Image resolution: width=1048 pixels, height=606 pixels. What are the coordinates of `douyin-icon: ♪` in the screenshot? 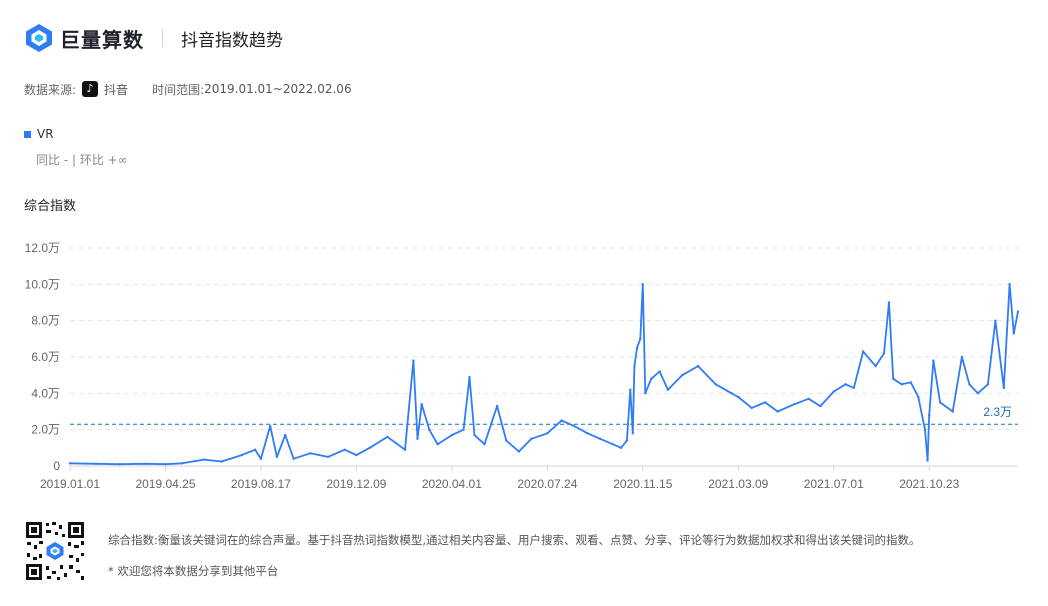 It's located at (90, 89).